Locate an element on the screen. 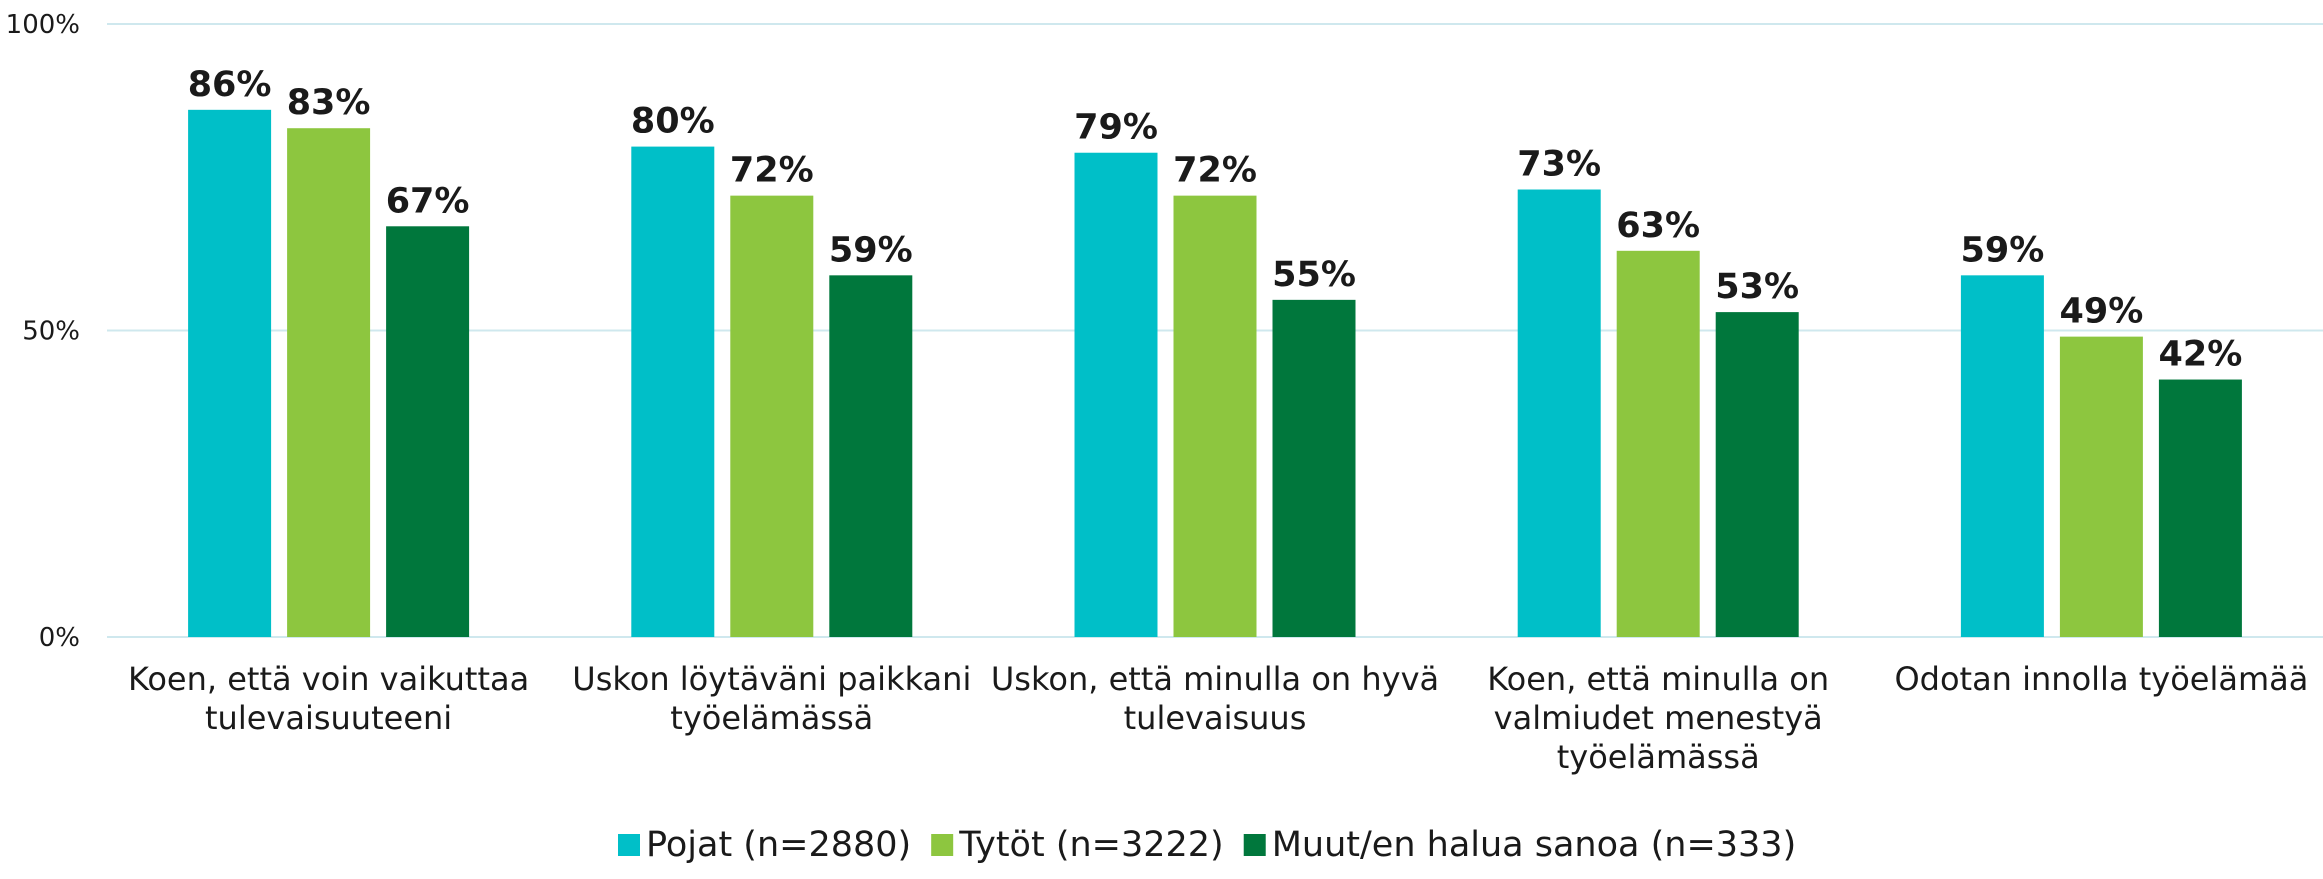 The image size is (2323, 879). x-tick-label: Uskon, että minulla on hyvä tulevaisuus is located at coordinates (1215, 698).